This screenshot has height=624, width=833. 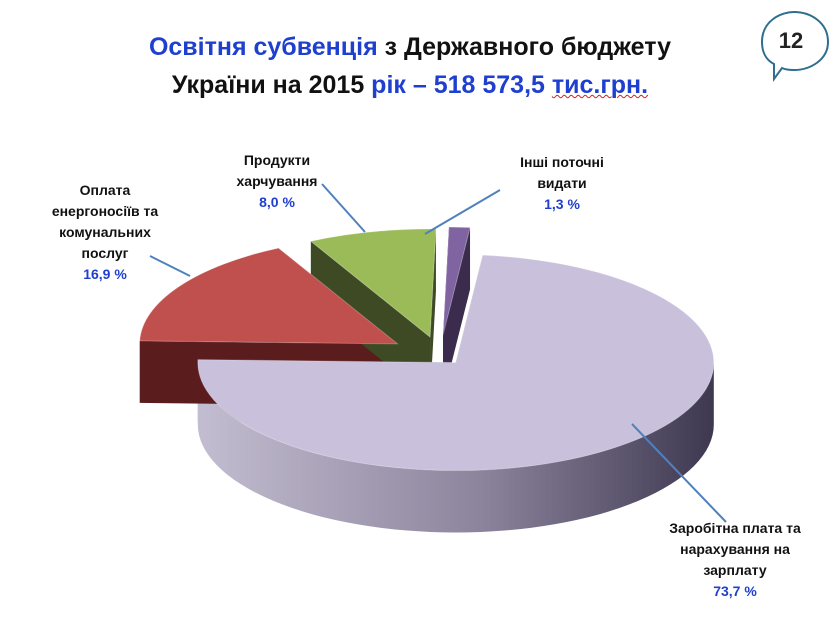 I want to click on leader-line-utilities, so click(x=170, y=266).